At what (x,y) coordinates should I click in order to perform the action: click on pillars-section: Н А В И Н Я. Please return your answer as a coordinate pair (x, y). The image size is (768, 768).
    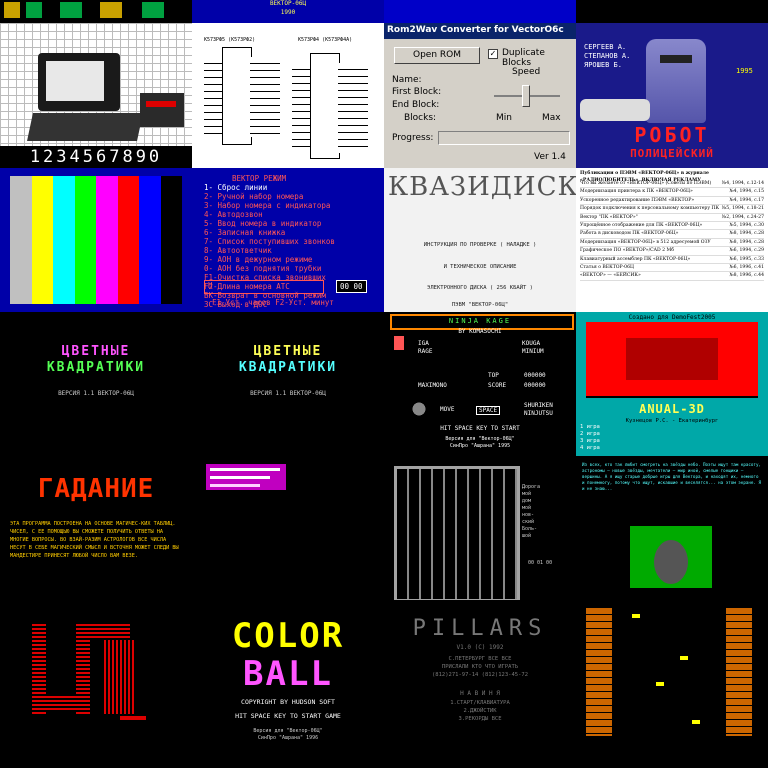
    Looking at the image, I should click on (480, 693).